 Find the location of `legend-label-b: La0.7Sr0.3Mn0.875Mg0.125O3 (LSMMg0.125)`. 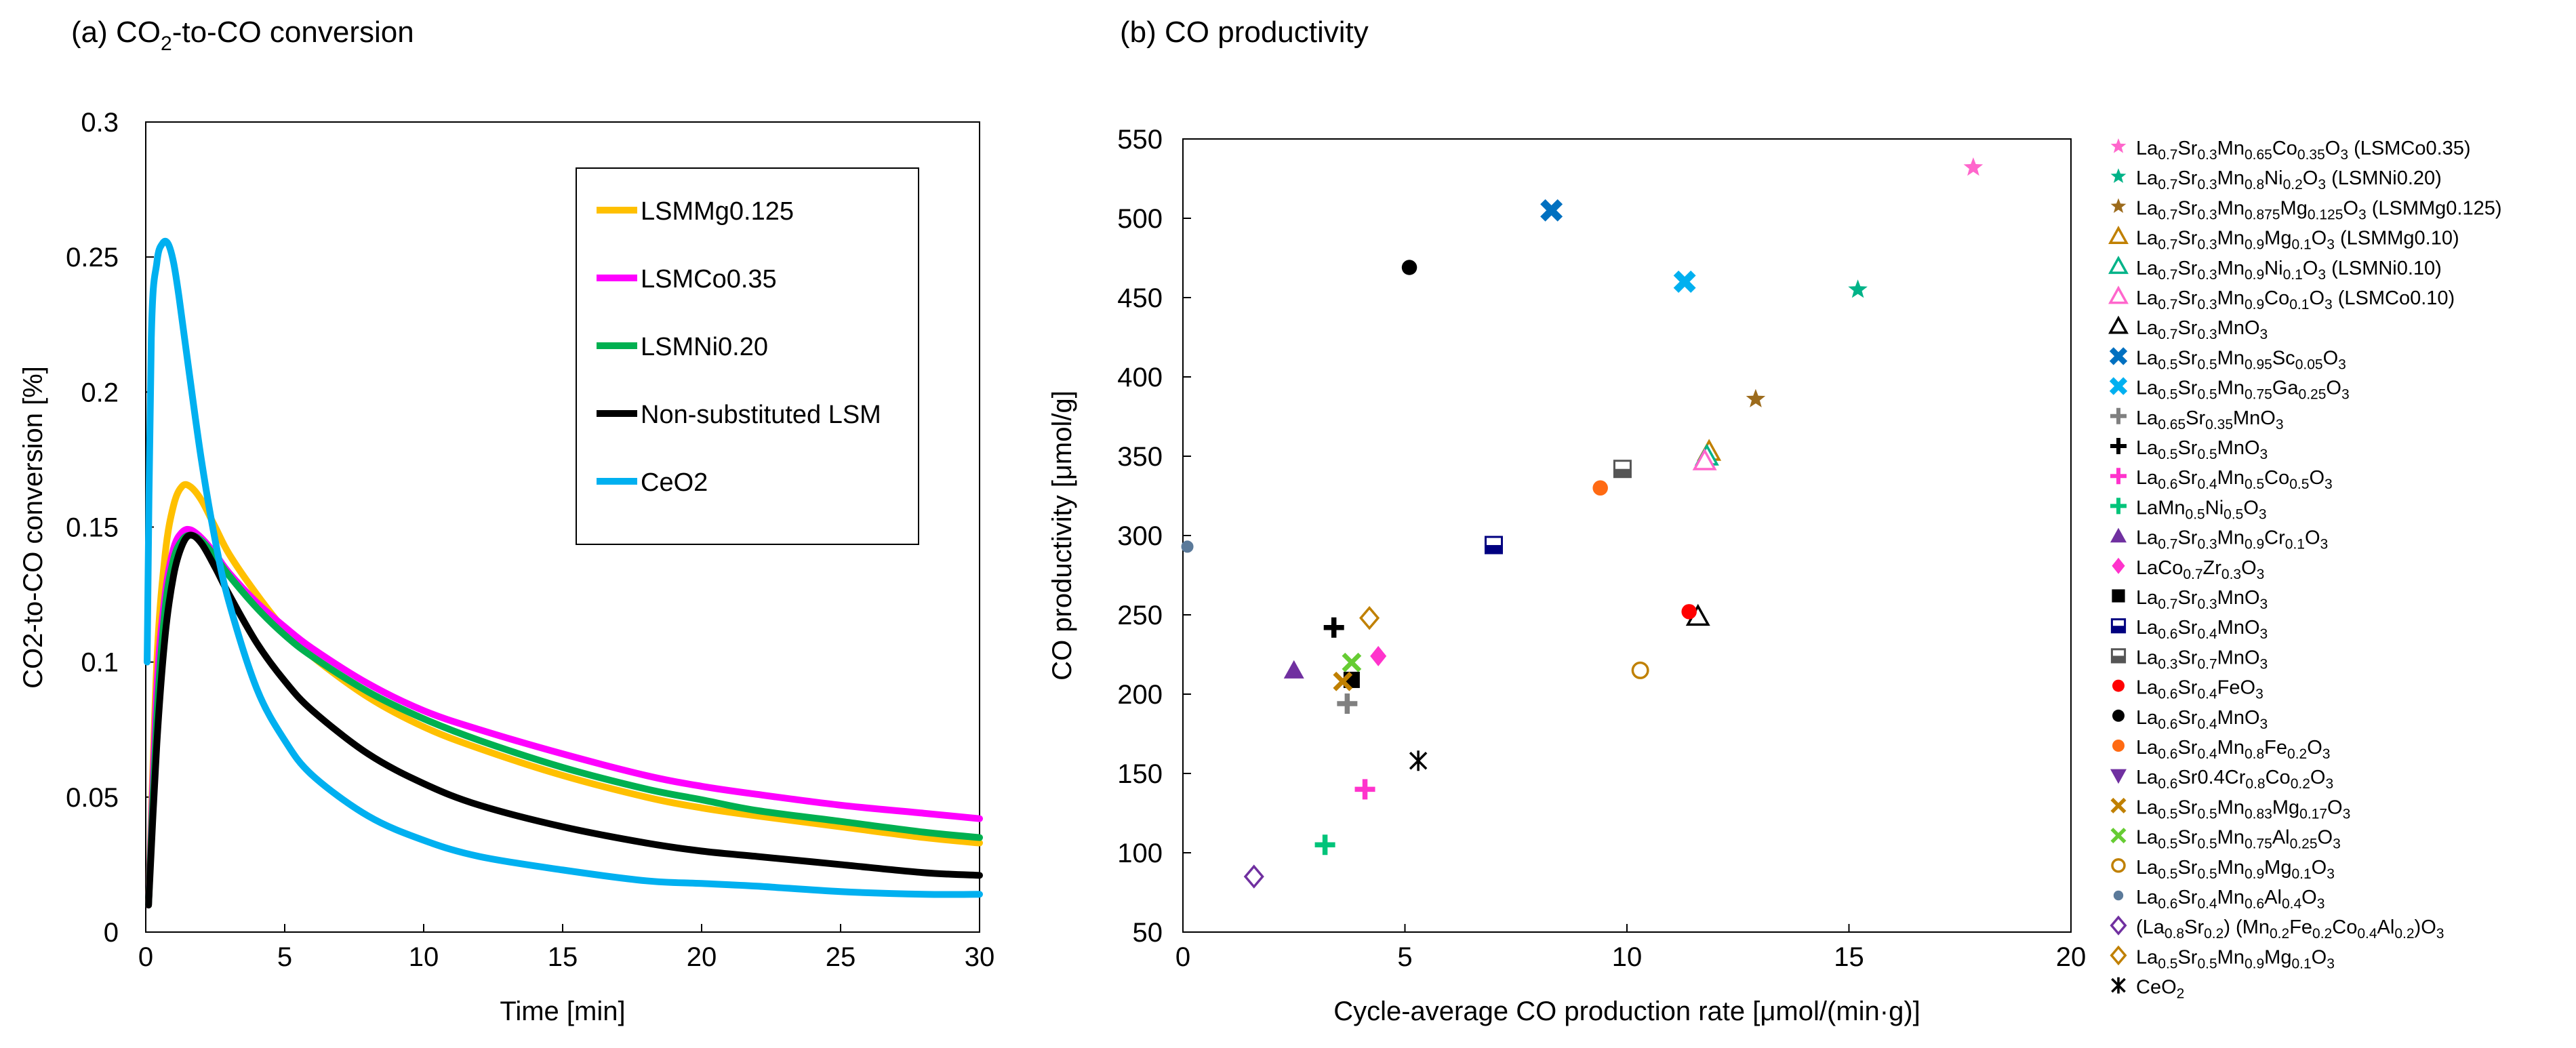

legend-label-b: La0.7Sr0.3Mn0.875Mg0.125O3 (LSMMg0.125) is located at coordinates (2319, 209).